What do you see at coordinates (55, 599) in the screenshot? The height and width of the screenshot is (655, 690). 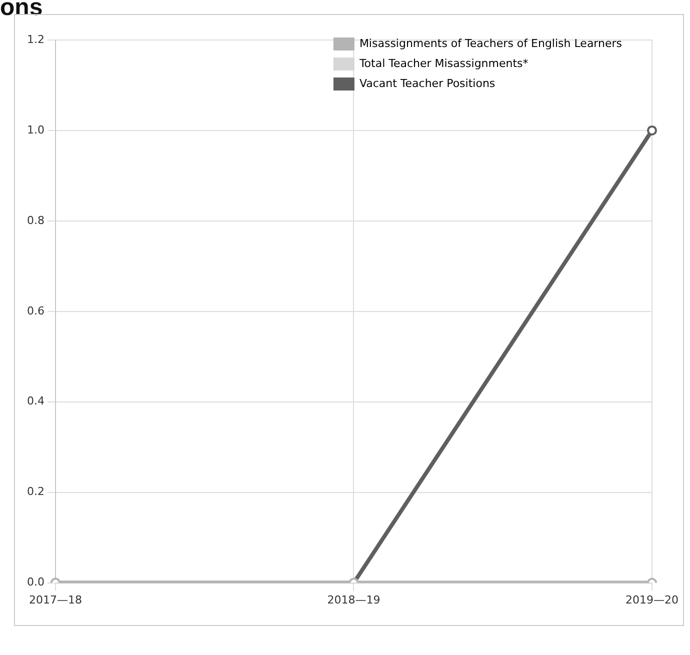 I see `x-tick-label: 2017—18` at bounding box center [55, 599].